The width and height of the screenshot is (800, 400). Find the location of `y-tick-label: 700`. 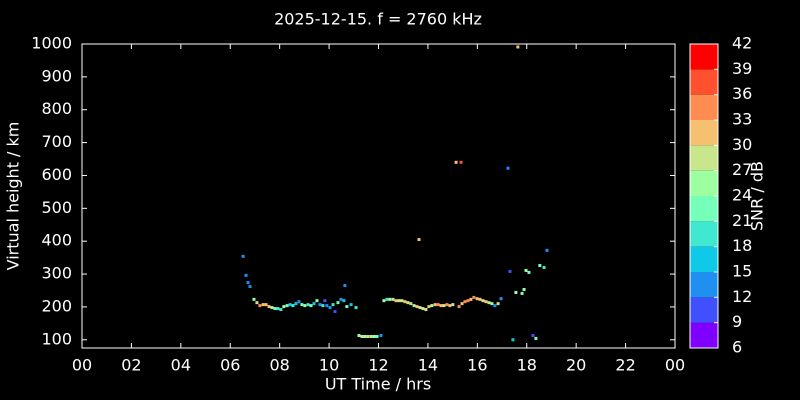

y-tick-label: 700 is located at coordinates (56, 141).